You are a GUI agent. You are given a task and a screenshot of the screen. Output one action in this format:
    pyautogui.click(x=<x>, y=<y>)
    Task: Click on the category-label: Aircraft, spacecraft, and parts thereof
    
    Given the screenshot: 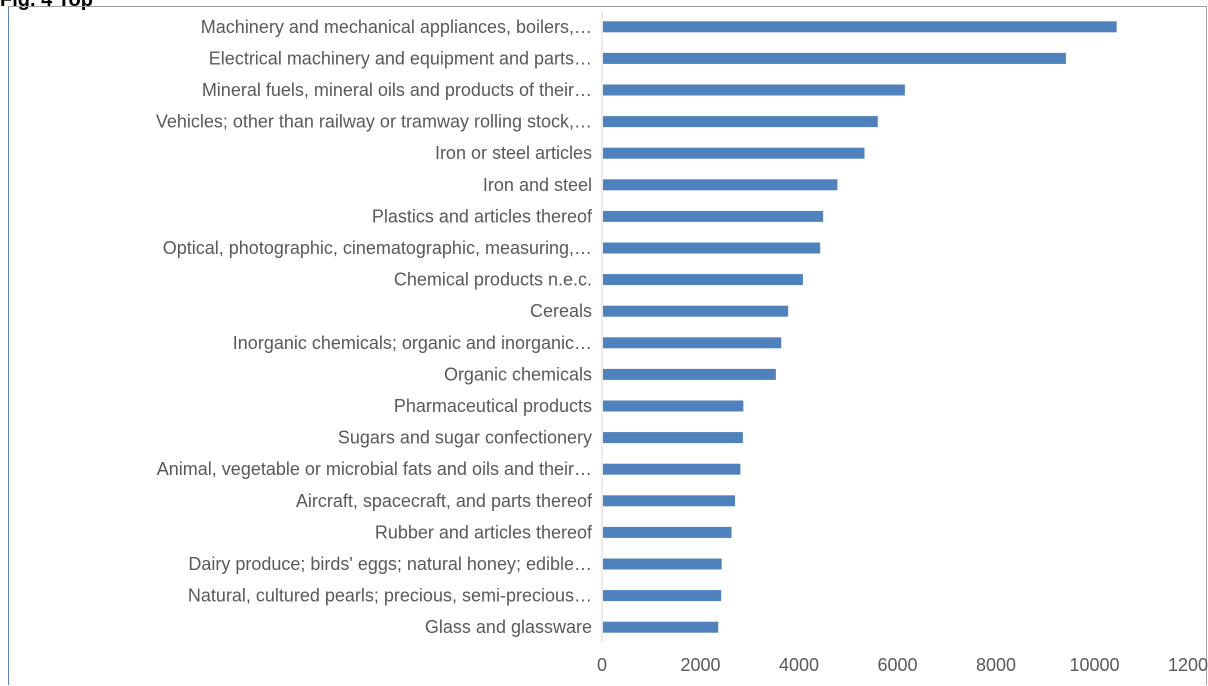 What is the action you would take?
    pyautogui.click(x=444, y=501)
    